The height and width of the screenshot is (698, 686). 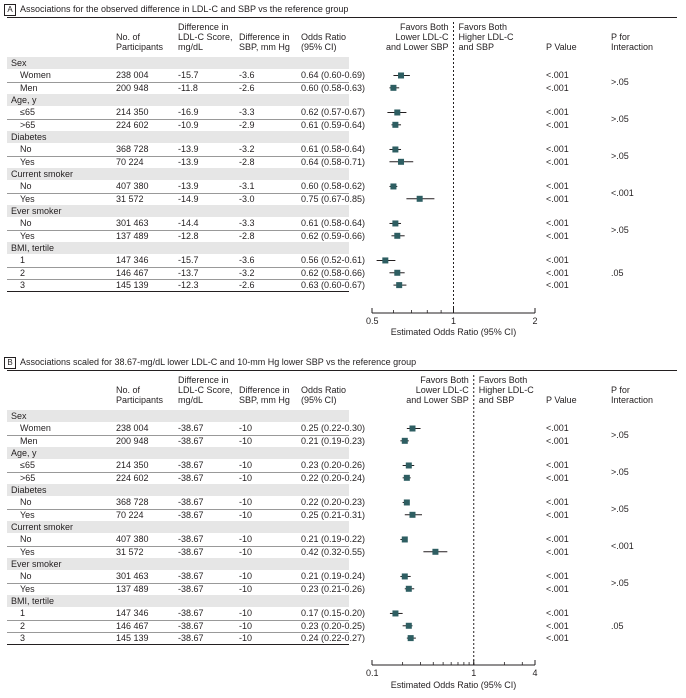 I want to click on subgroup-label: 2, so click(x=23, y=272).